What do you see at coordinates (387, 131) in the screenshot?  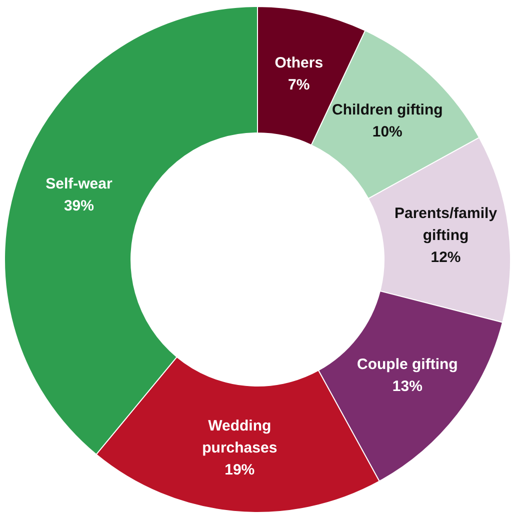 I see `data-label: 10%` at bounding box center [387, 131].